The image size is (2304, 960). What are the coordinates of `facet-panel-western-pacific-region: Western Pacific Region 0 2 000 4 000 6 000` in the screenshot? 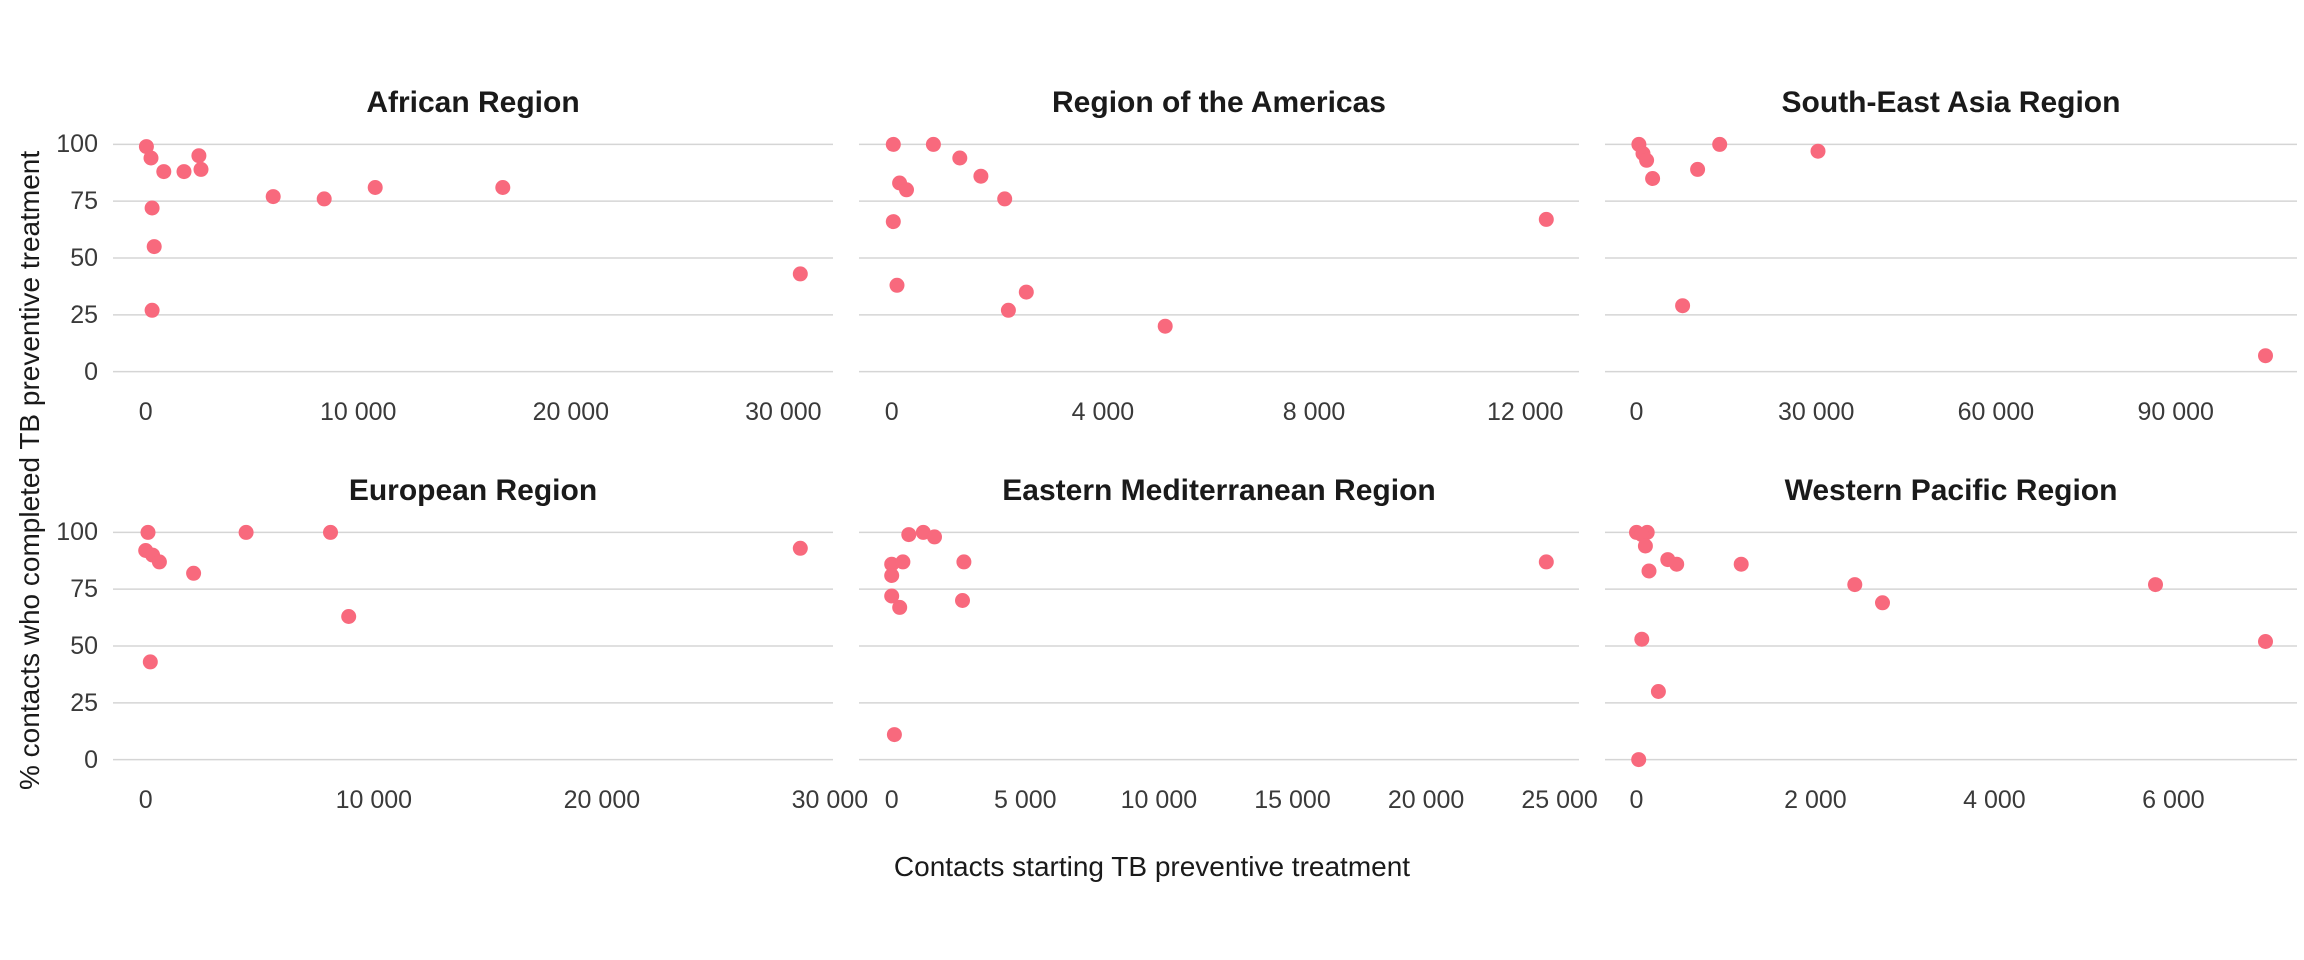 It's located at (1951, 647).